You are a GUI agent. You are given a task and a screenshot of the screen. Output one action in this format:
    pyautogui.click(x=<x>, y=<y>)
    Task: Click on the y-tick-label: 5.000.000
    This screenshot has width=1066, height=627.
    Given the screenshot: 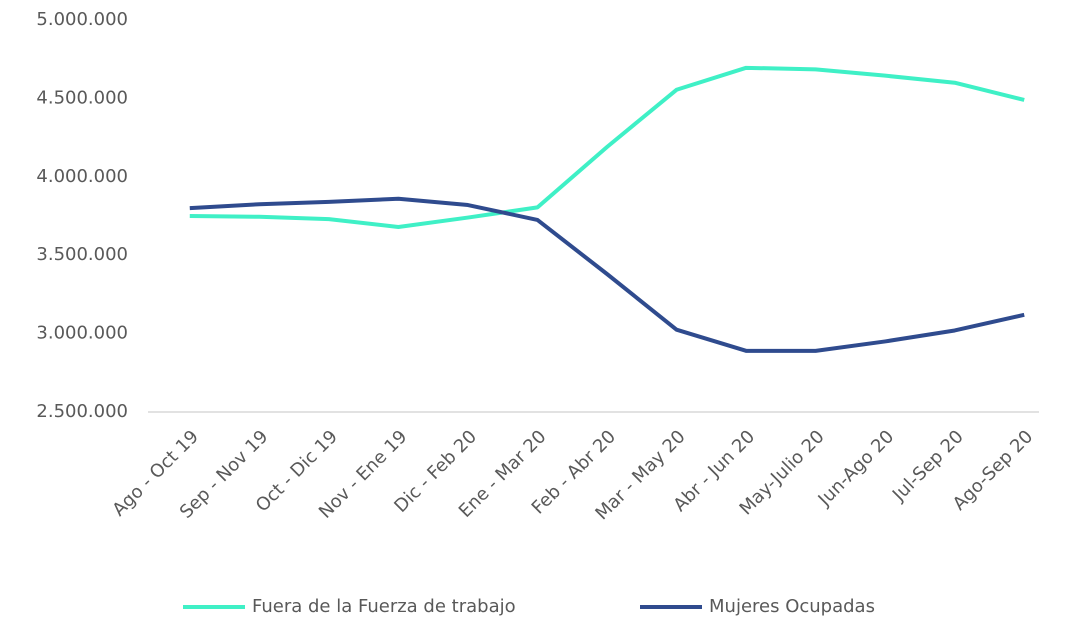 What is the action you would take?
    pyautogui.click(x=82, y=19)
    